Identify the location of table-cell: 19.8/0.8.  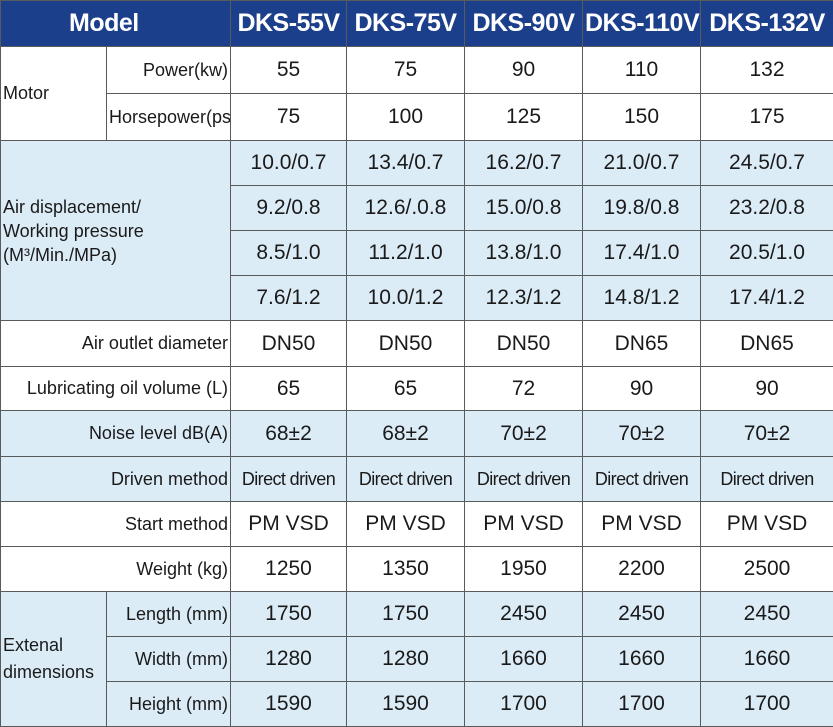
(642, 208).